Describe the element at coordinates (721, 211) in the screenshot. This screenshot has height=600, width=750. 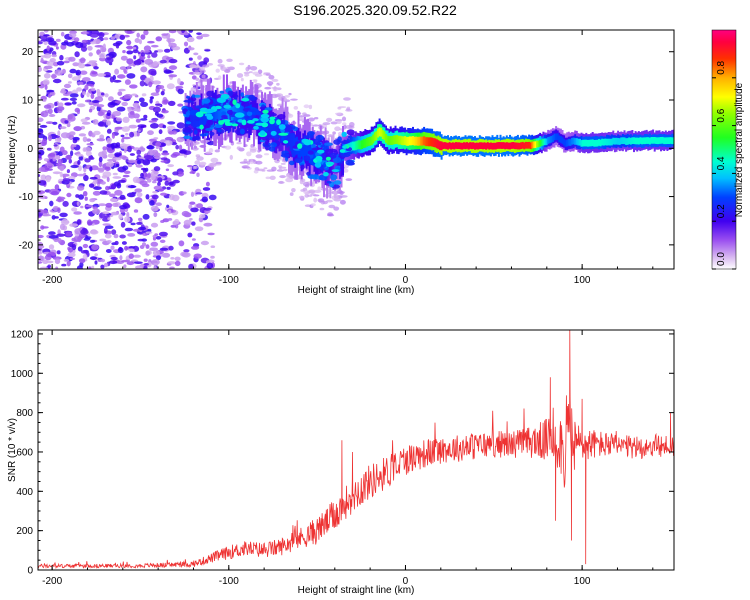
I see `colorbar-tick-label: 0.2` at that location.